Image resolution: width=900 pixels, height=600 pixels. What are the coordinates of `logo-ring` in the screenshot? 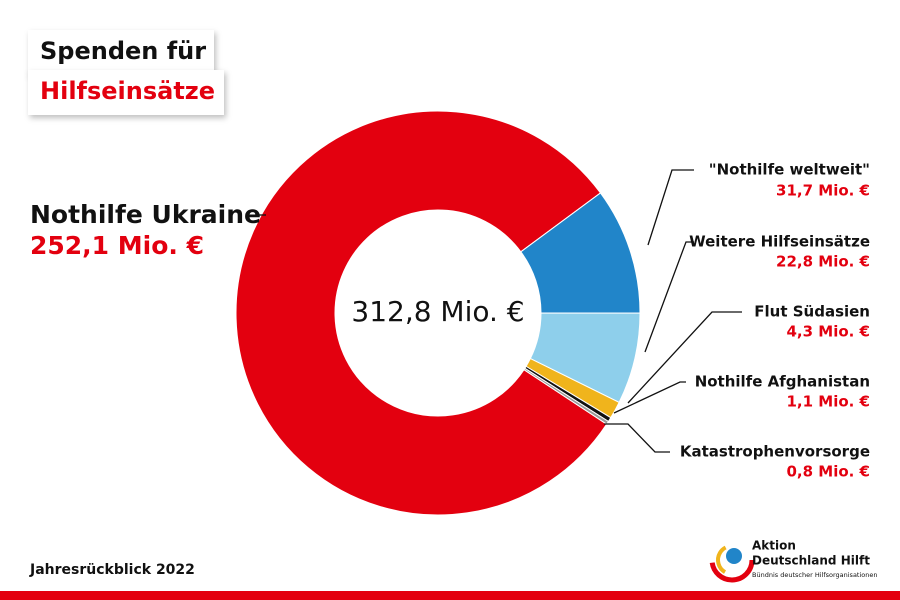 It's located at (731, 560).